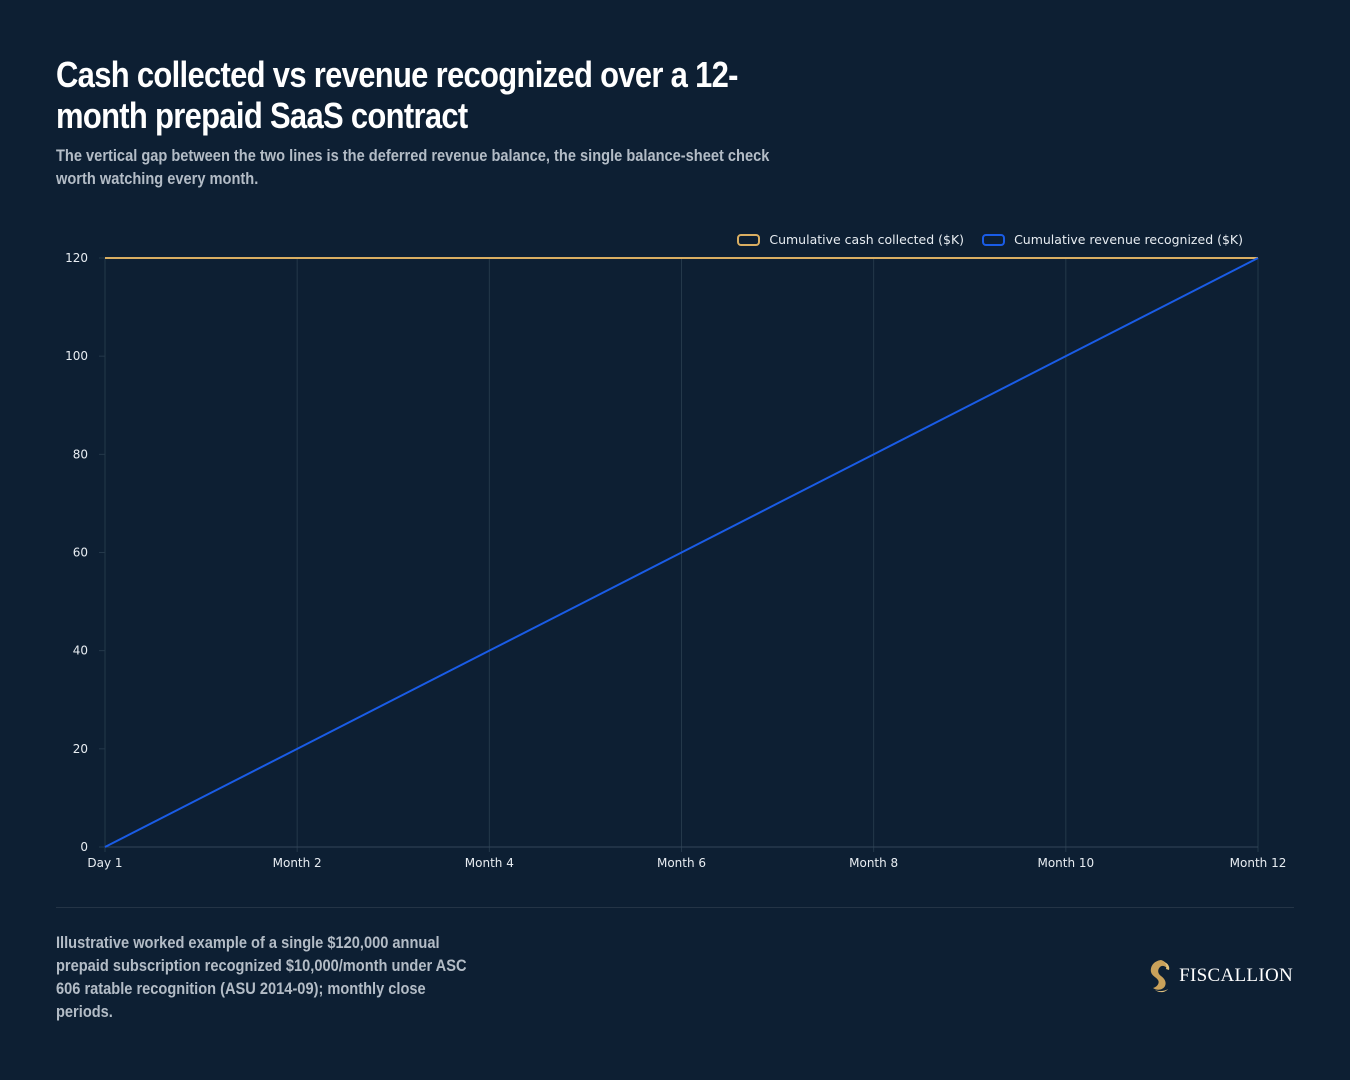  What do you see at coordinates (80, 454) in the screenshot?
I see `y-tick-label: 80` at bounding box center [80, 454].